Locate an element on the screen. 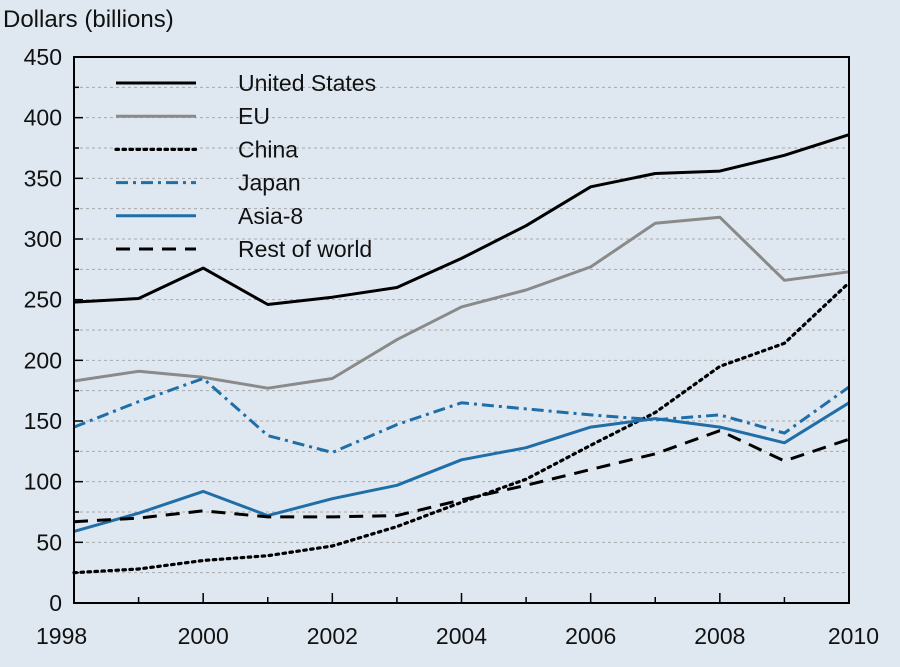  x-tick-label: 2004 is located at coordinates (461, 636).